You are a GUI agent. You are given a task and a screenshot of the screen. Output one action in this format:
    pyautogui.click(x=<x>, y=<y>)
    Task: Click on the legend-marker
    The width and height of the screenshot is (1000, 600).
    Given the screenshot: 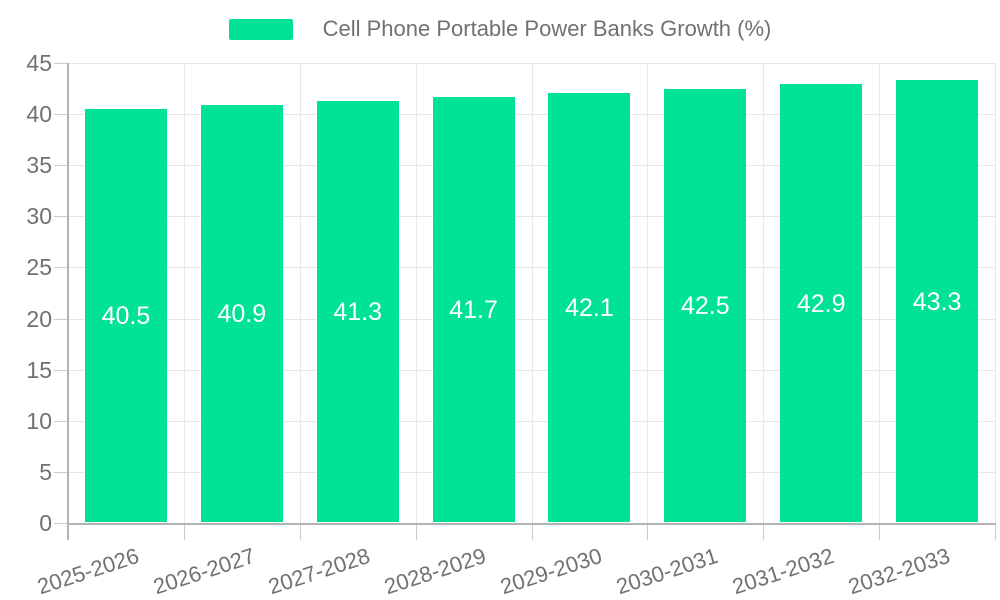 What is the action you would take?
    pyautogui.click(x=260, y=29)
    